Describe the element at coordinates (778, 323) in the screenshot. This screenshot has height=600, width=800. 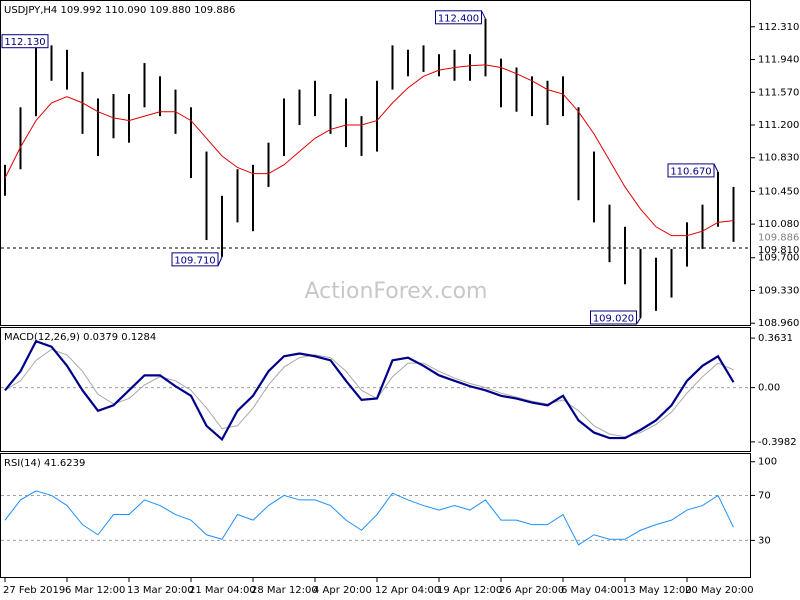
I see `y-tick-label: 108.960` at that location.